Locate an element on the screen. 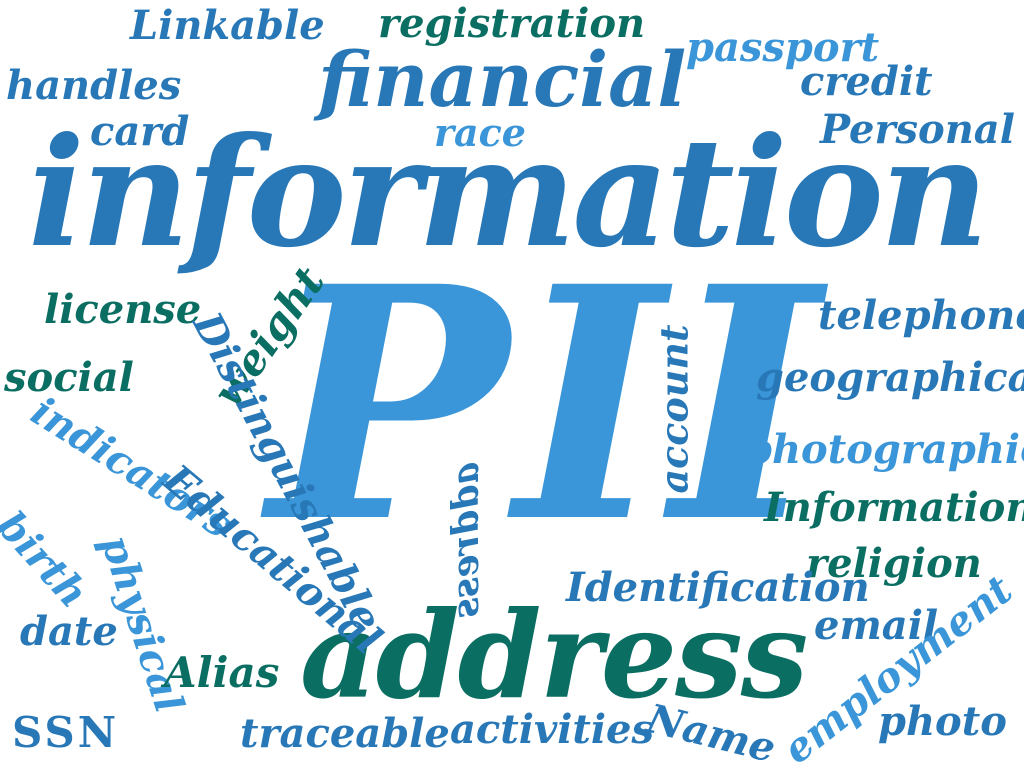 Image resolution: width=1024 pixels, height=768 pixels. word-card: card is located at coordinates (140, 131).